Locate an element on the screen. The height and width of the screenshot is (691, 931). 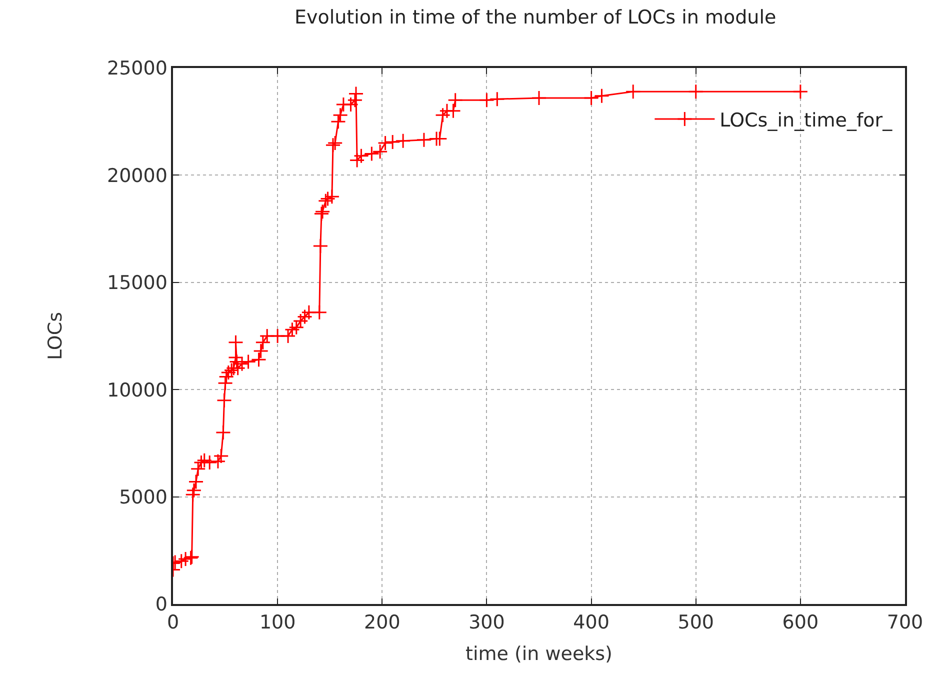
y-tick-label: 25000 is located at coordinates (137, 69).